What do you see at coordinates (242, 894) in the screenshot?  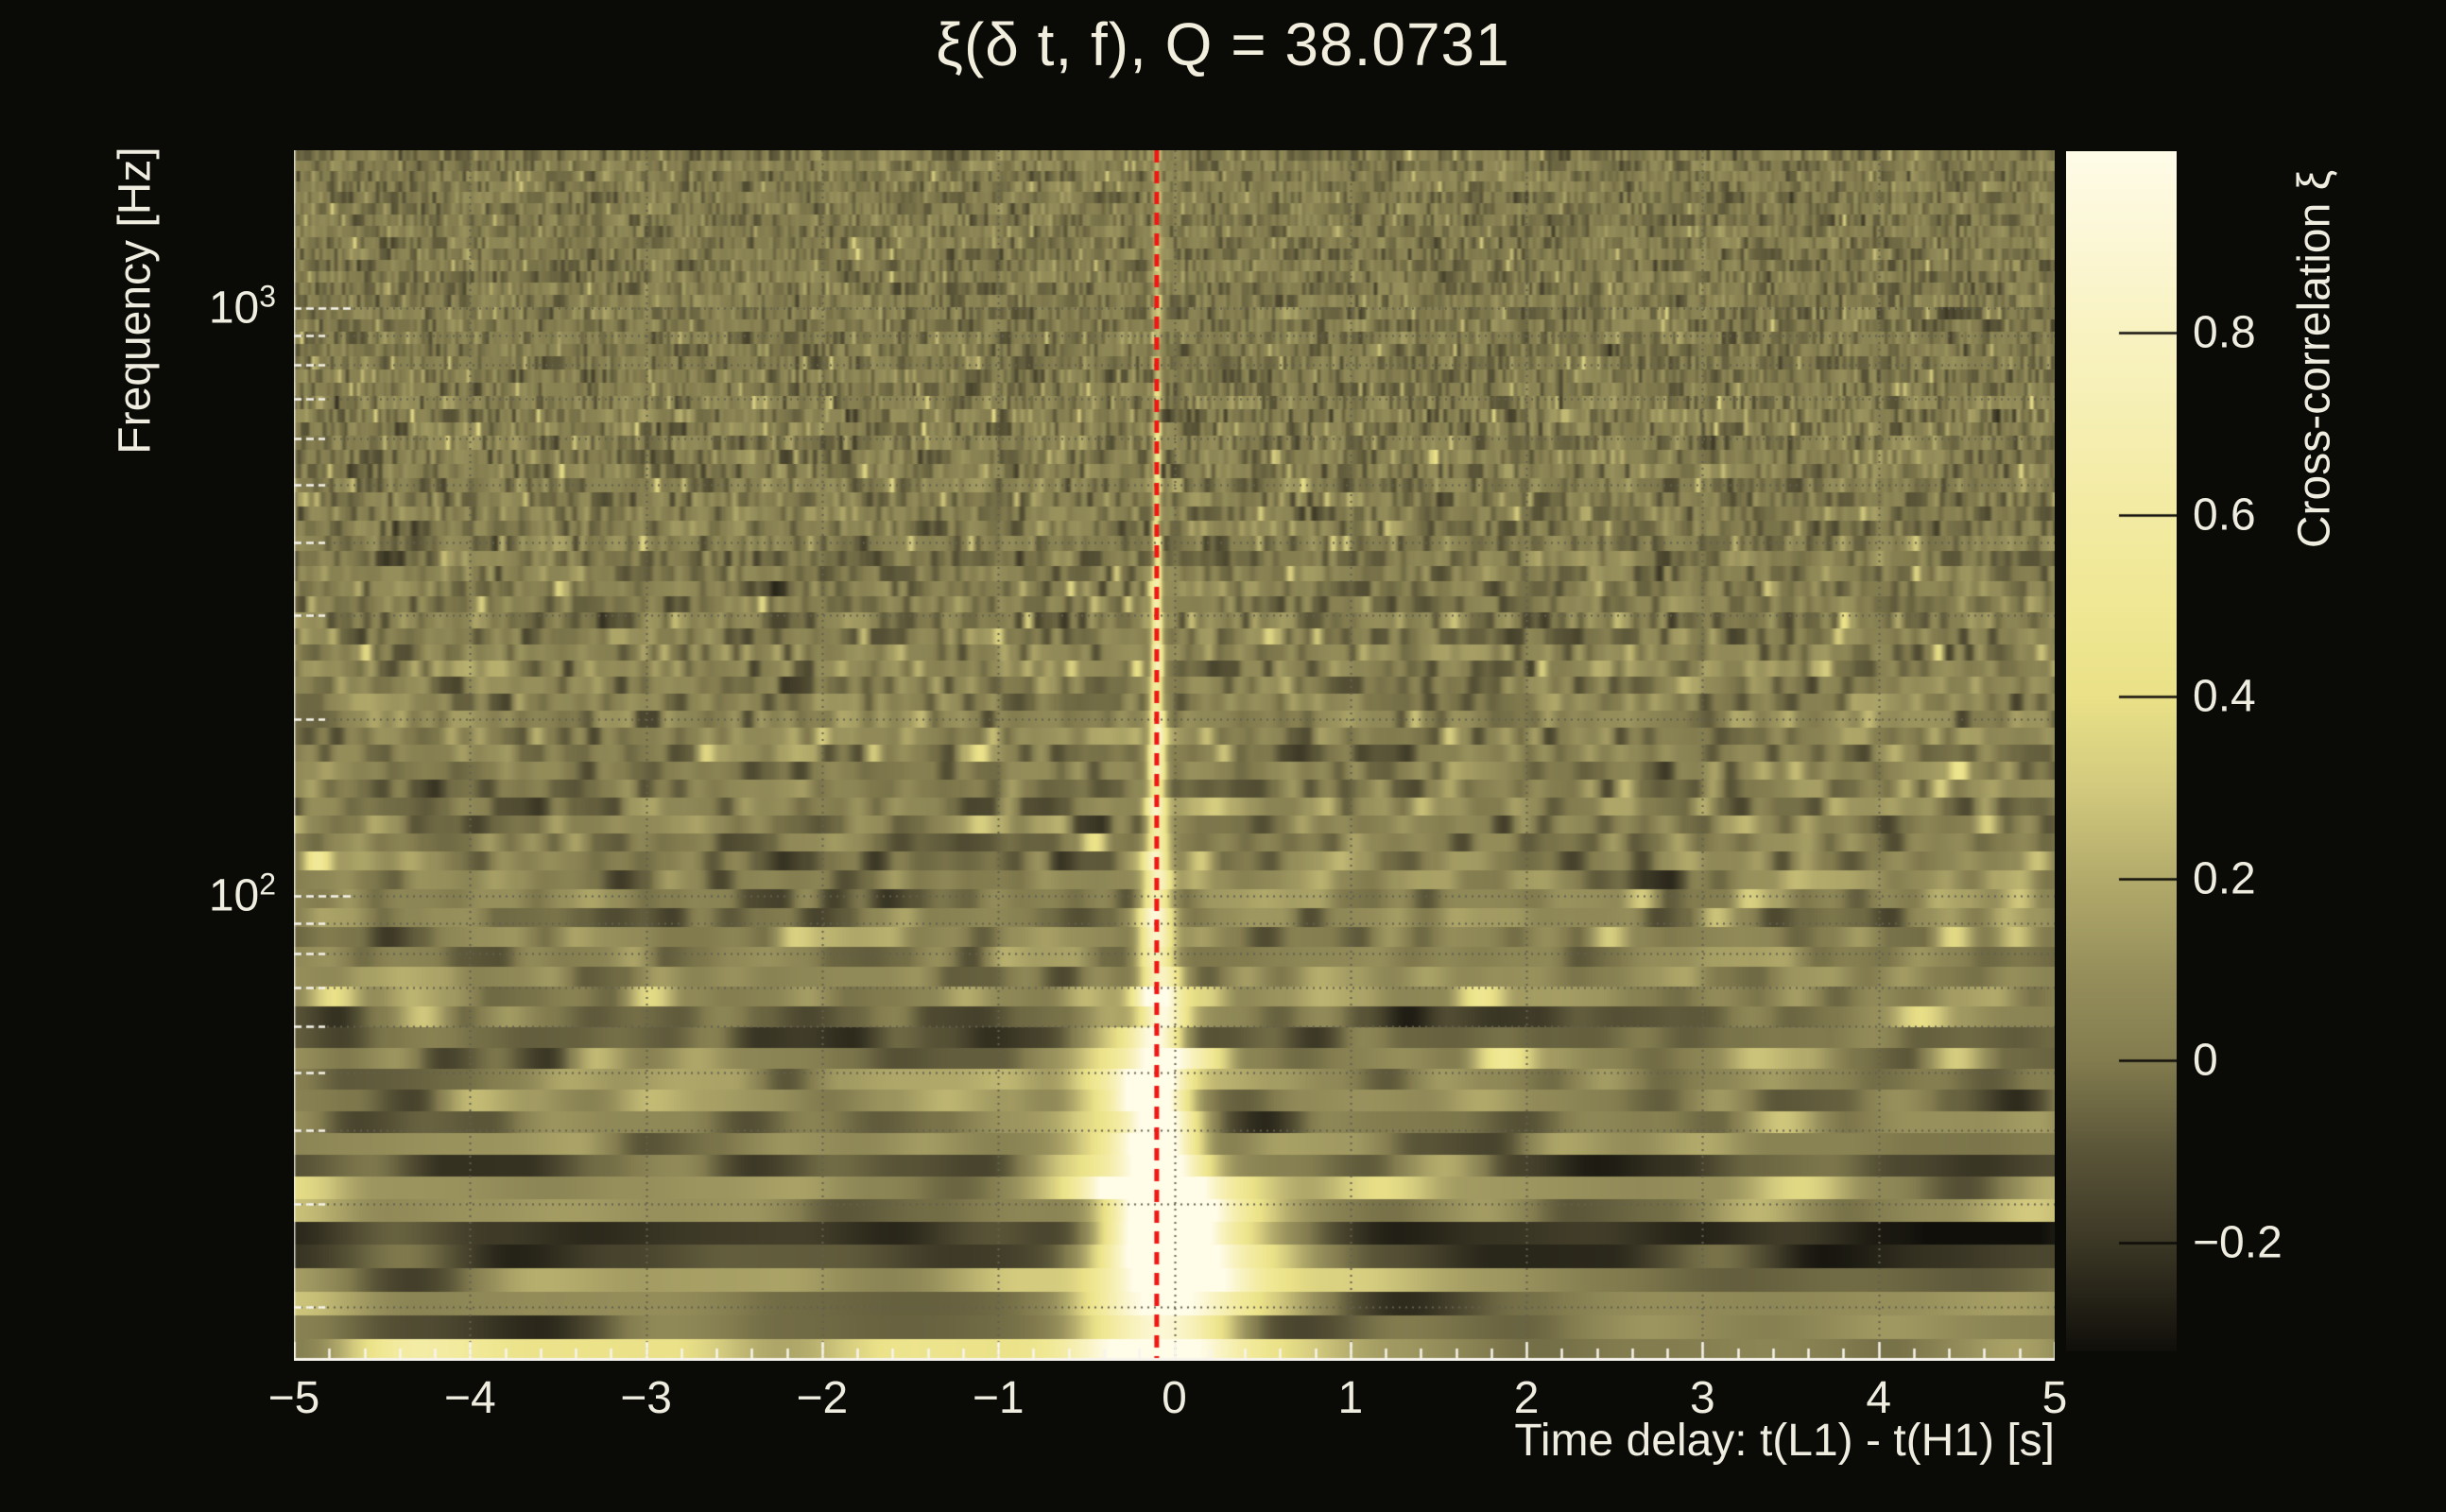 I see `y-tick-label: 10²` at bounding box center [242, 894].